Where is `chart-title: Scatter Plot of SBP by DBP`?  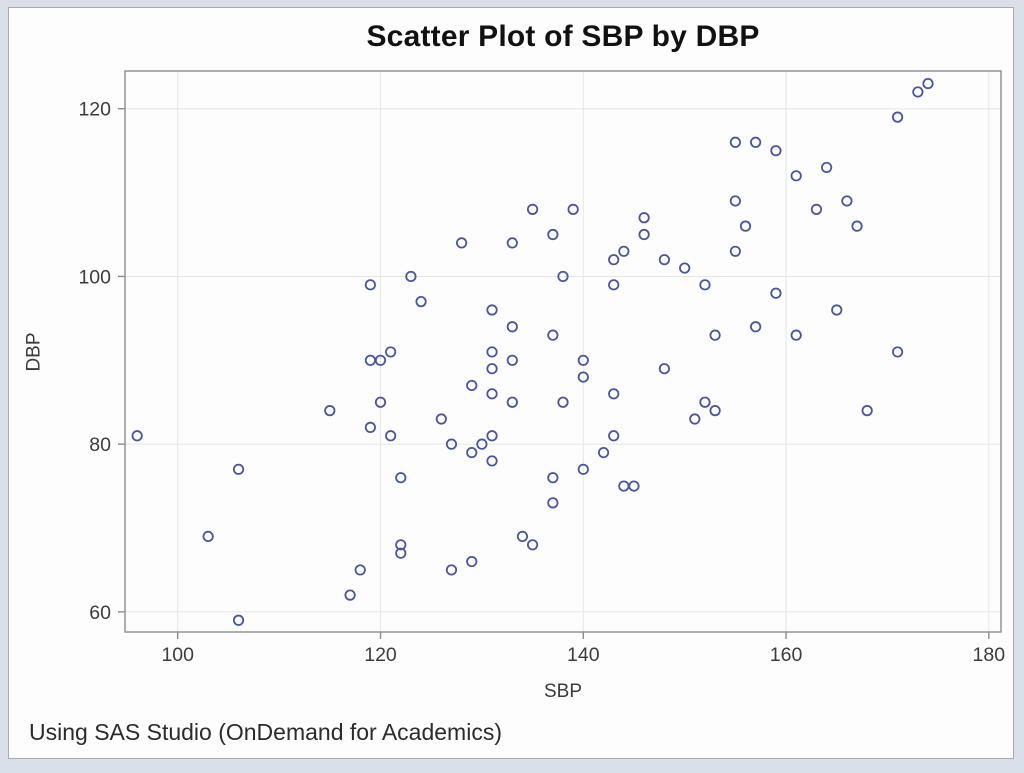 chart-title: Scatter Plot of SBP by DBP is located at coordinates (563, 36).